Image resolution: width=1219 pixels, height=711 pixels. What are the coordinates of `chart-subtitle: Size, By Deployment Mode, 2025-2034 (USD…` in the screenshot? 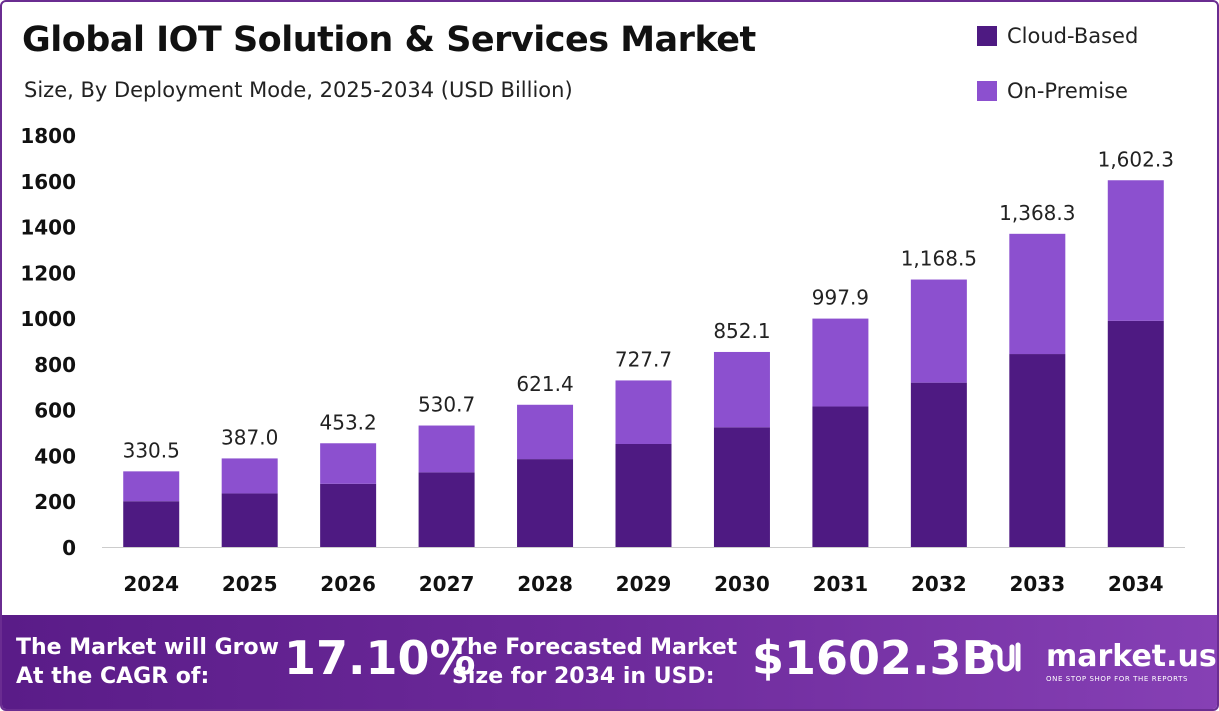 It's located at (298, 90).